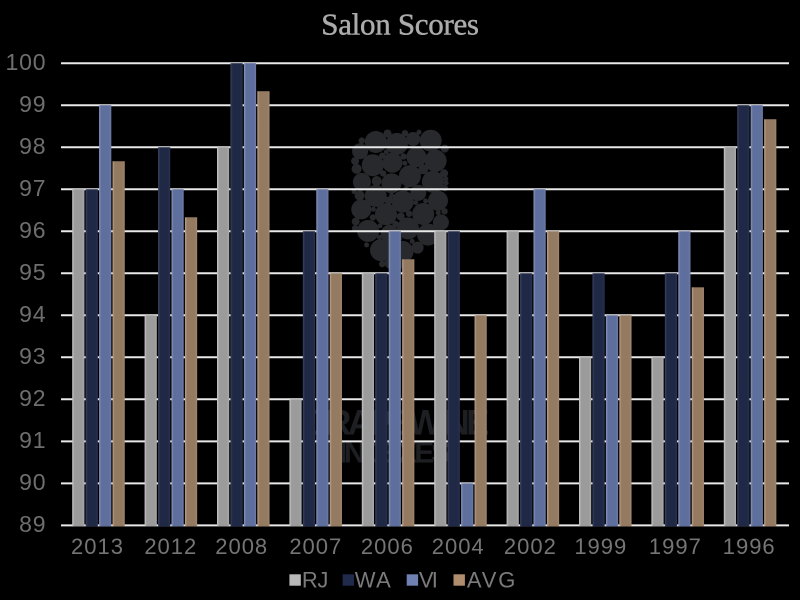 This screenshot has height=600, width=800. Describe the element at coordinates (241, 546) in the screenshot. I see `svg-text: 2008` at that location.